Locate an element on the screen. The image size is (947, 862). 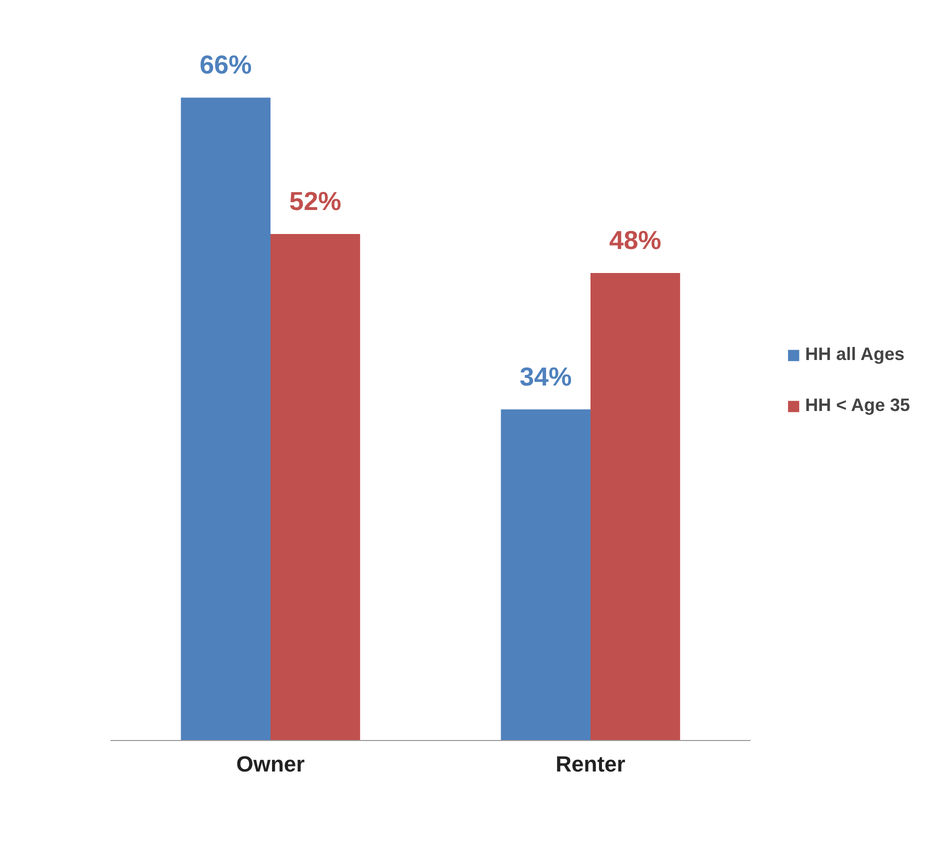
data-label: 48% is located at coordinates (635, 239).